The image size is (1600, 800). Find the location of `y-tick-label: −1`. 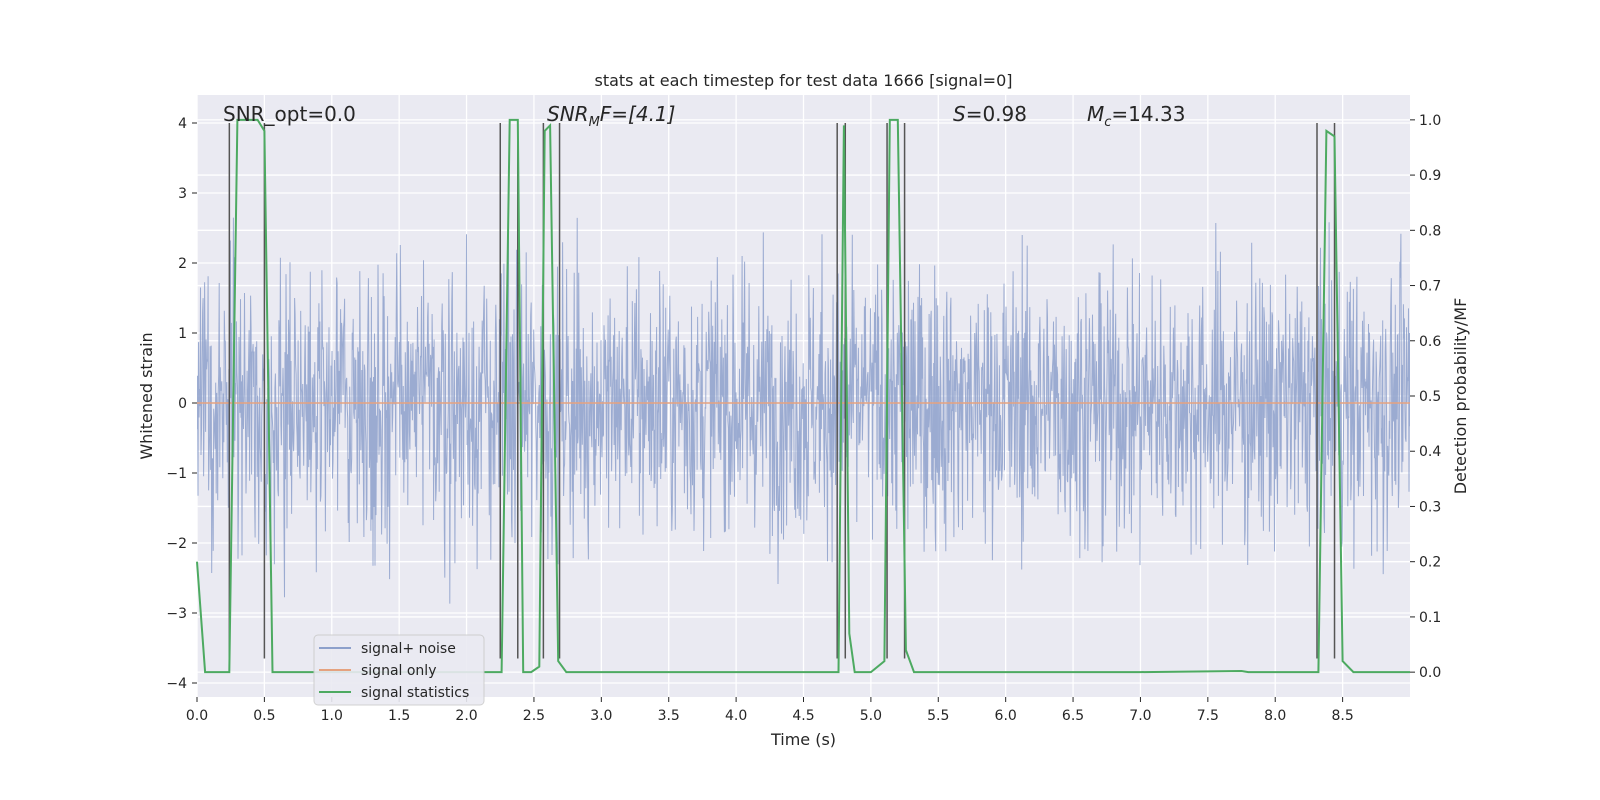

y-tick-label: −1 is located at coordinates (176, 474).